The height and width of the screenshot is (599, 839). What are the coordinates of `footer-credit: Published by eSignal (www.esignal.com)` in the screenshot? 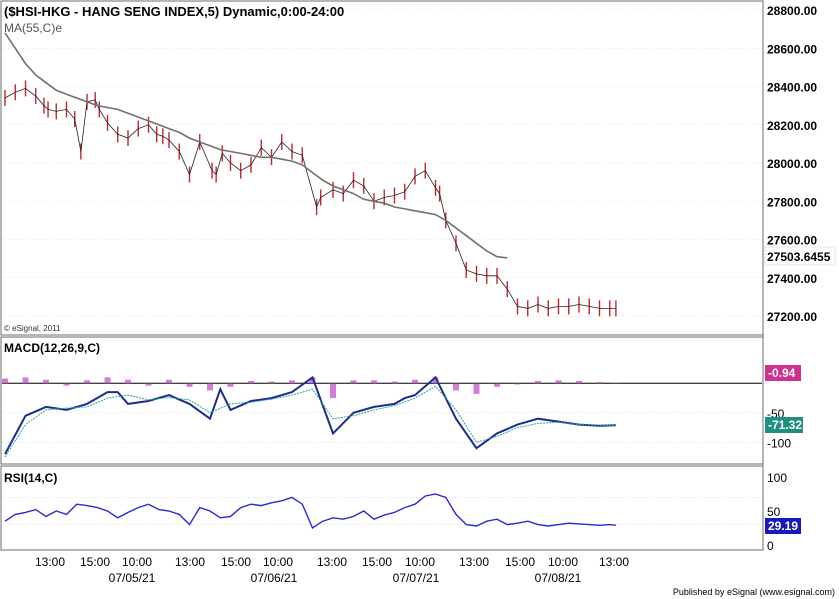 It's located at (754, 592).